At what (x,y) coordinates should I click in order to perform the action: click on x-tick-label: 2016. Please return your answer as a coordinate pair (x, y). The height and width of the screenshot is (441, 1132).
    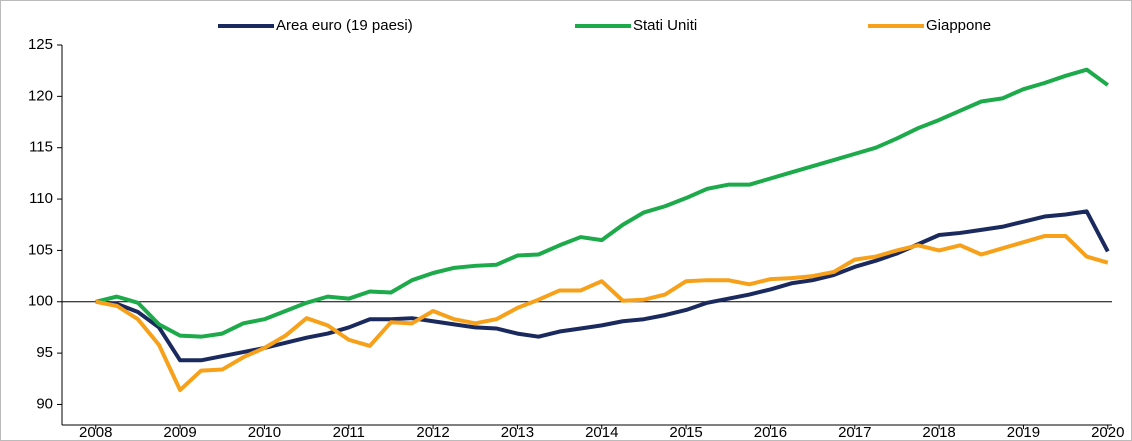
    Looking at the image, I should click on (770, 432).